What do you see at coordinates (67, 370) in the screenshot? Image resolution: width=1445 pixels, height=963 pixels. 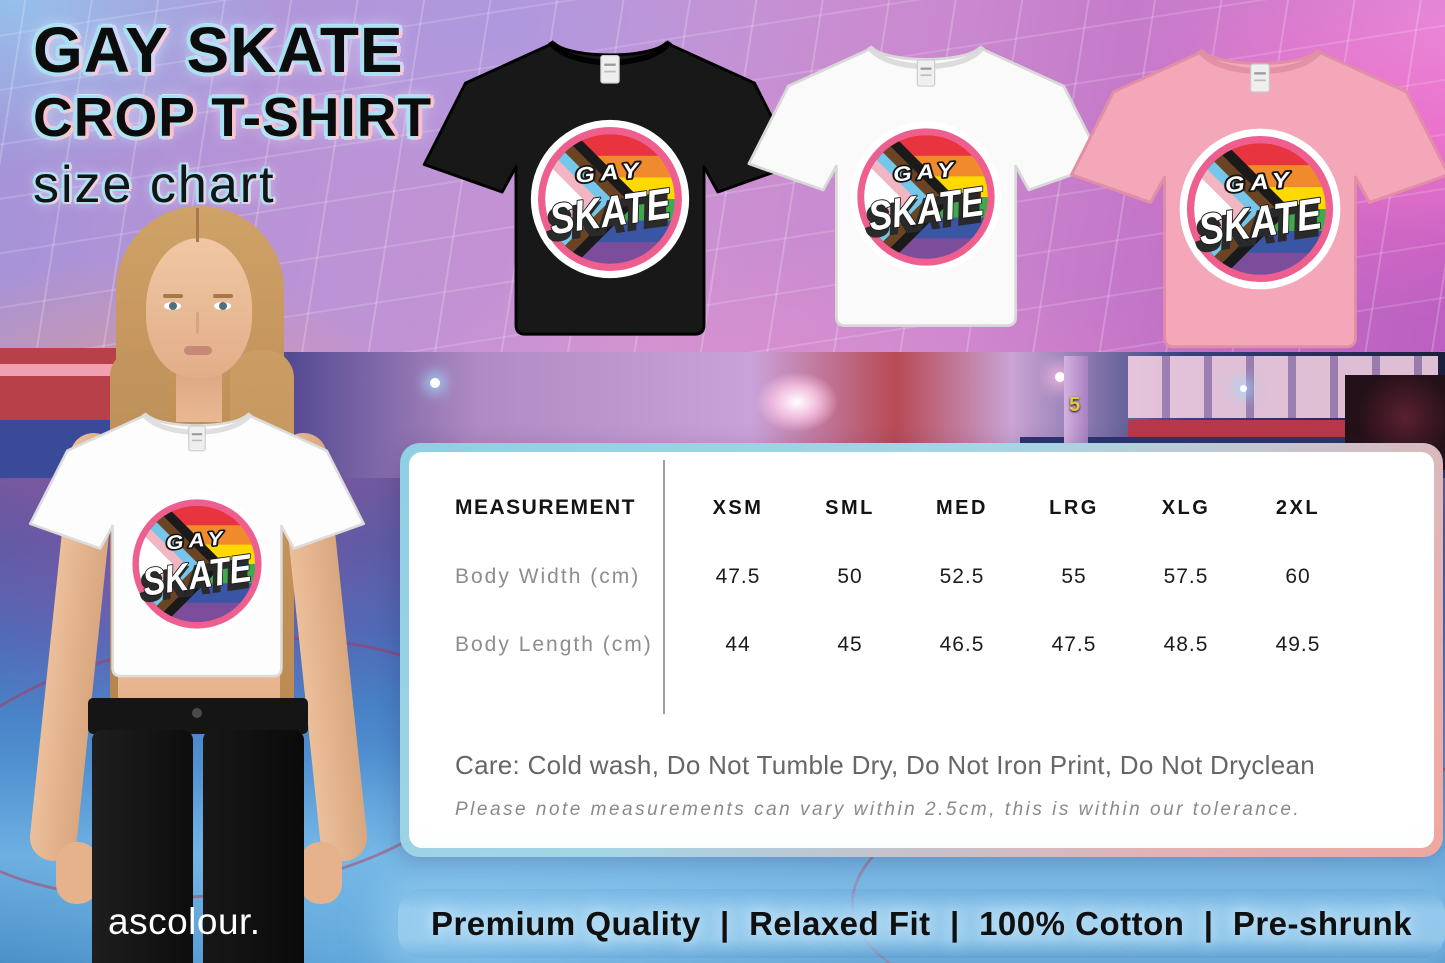 I see `rink-left-wall-stripe` at bounding box center [67, 370].